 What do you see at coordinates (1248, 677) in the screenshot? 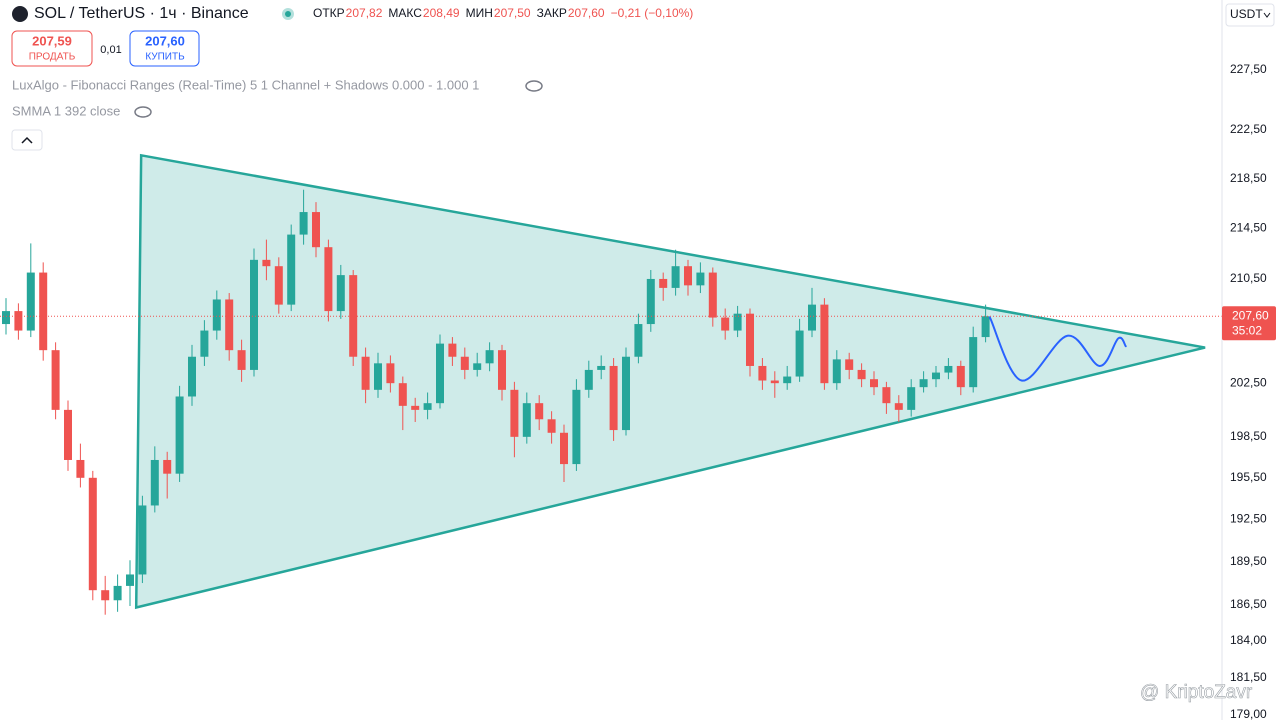
I see `y-tick-label: 181,50` at bounding box center [1248, 677].